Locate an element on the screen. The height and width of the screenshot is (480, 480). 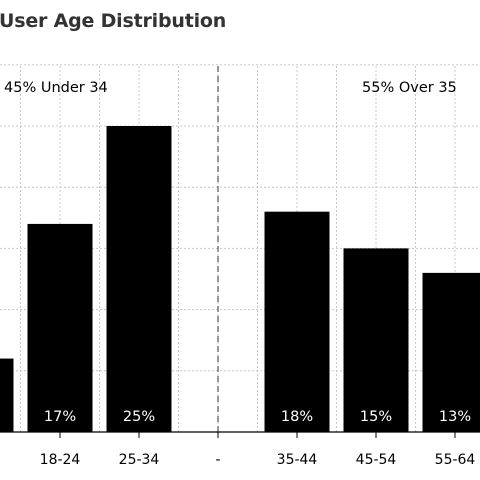
data-labels: 17% 25% 18% 15% 13% is located at coordinates (257, 417).